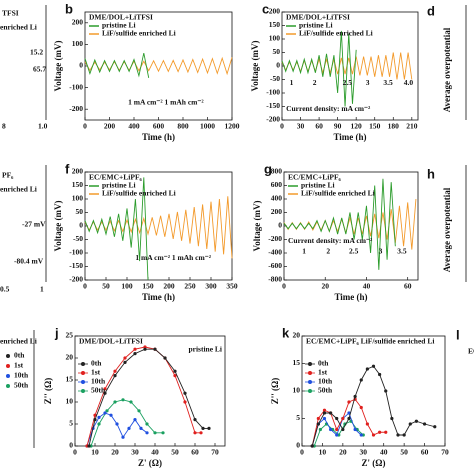  I want to click on x-tick-label: 150, so click(375, 126).